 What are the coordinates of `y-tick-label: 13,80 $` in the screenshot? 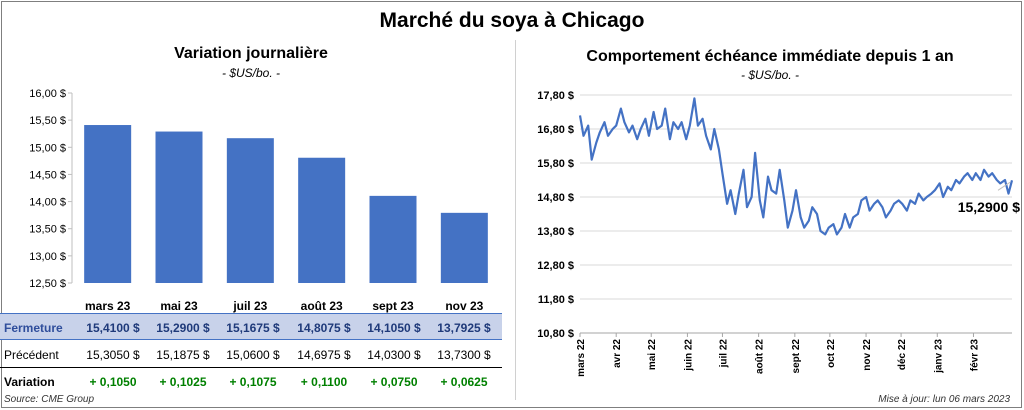 It's located at (555, 232).